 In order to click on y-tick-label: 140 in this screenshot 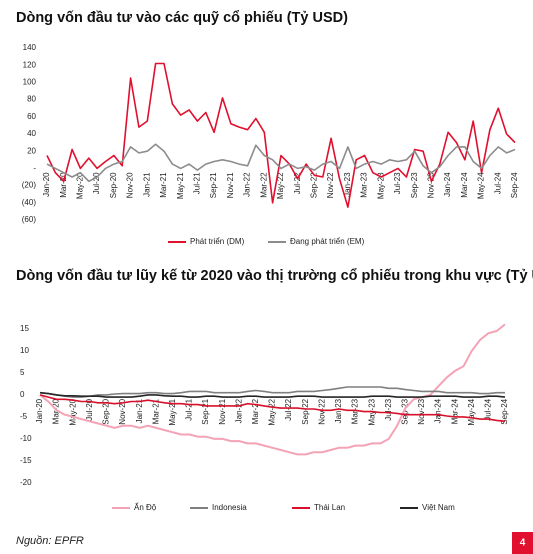, I will do `click(30, 47)`.